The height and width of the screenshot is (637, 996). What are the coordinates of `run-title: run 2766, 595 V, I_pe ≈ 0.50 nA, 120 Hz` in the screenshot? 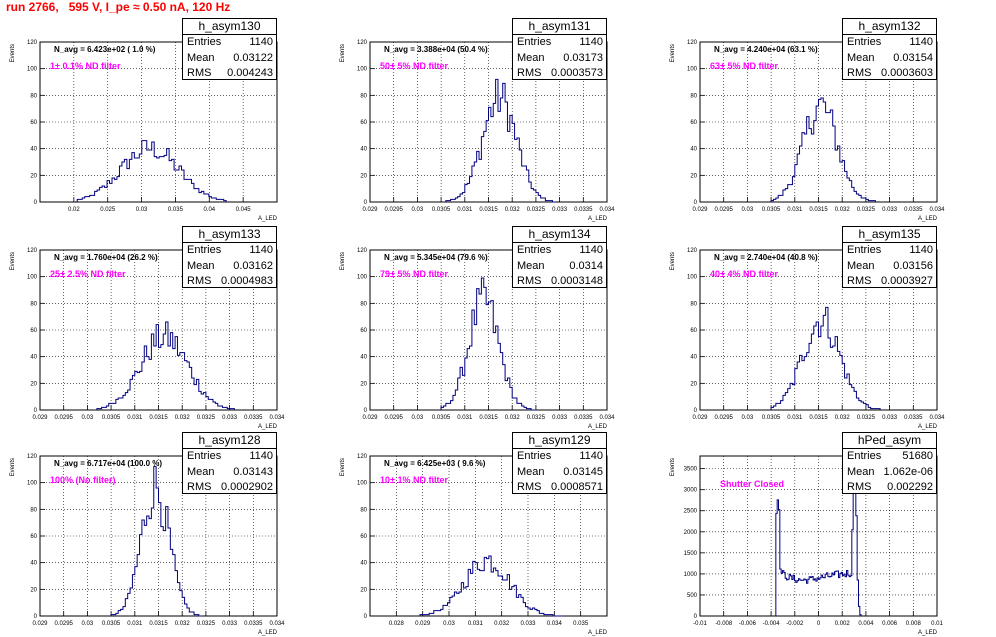 It's located at (118, 7).